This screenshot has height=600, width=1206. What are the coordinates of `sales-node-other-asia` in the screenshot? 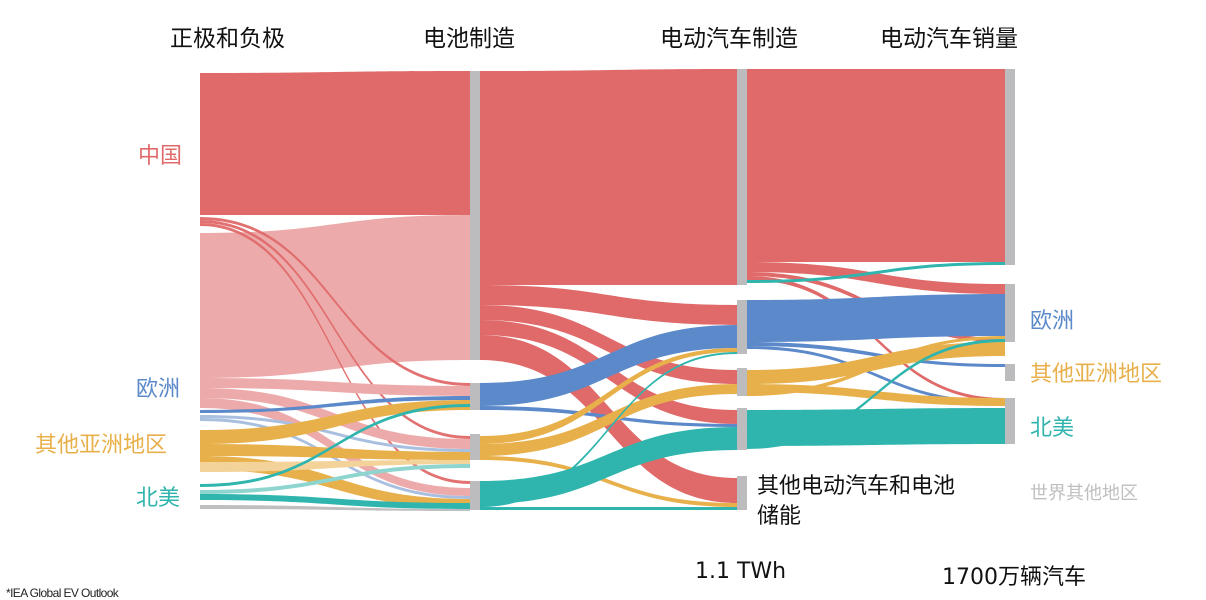 It's located at (1010, 372).